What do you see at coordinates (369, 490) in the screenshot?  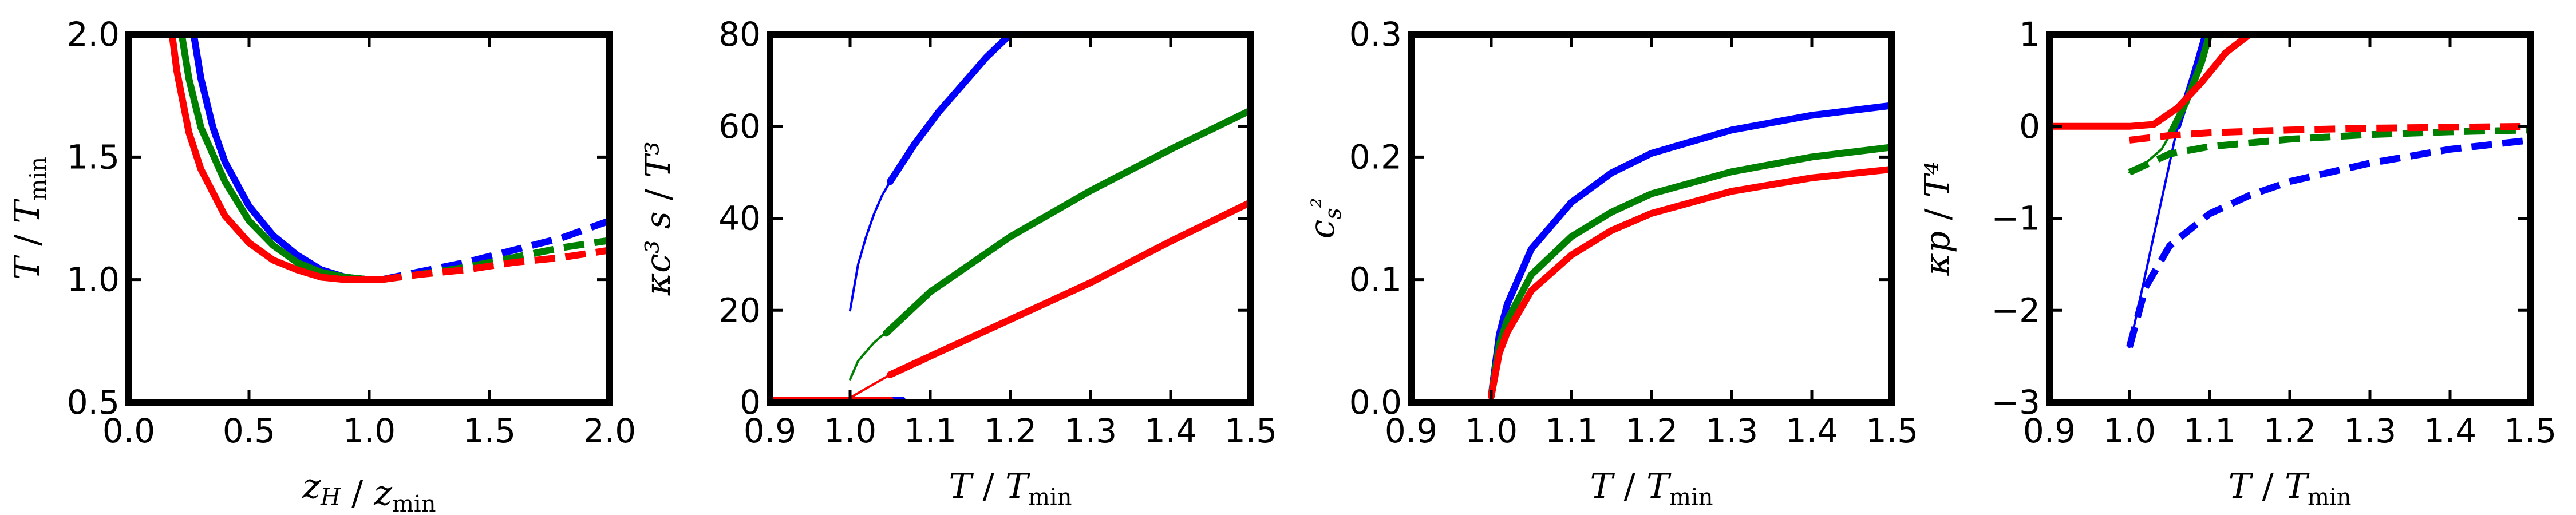 I see `x-axis-label: zH / zmin` at bounding box center [369, 490].